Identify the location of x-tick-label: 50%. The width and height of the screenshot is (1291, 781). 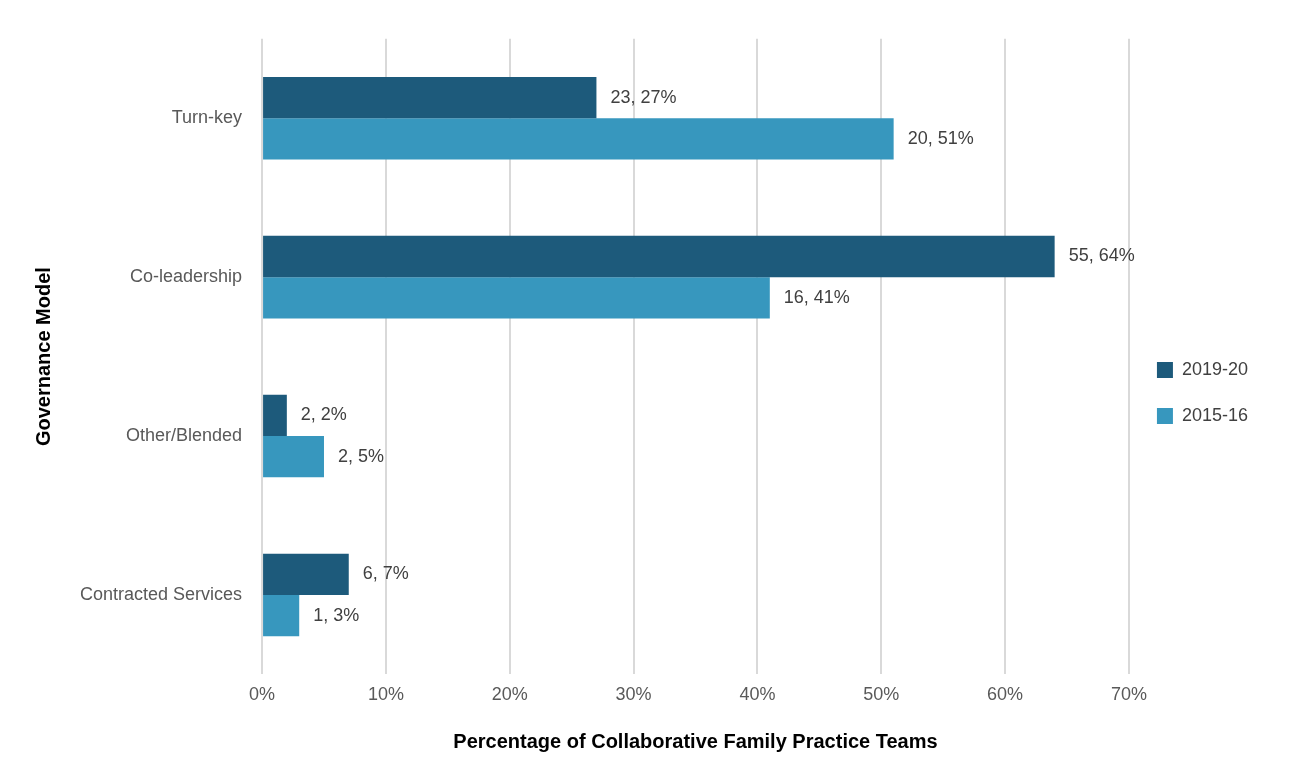
(881, 694).